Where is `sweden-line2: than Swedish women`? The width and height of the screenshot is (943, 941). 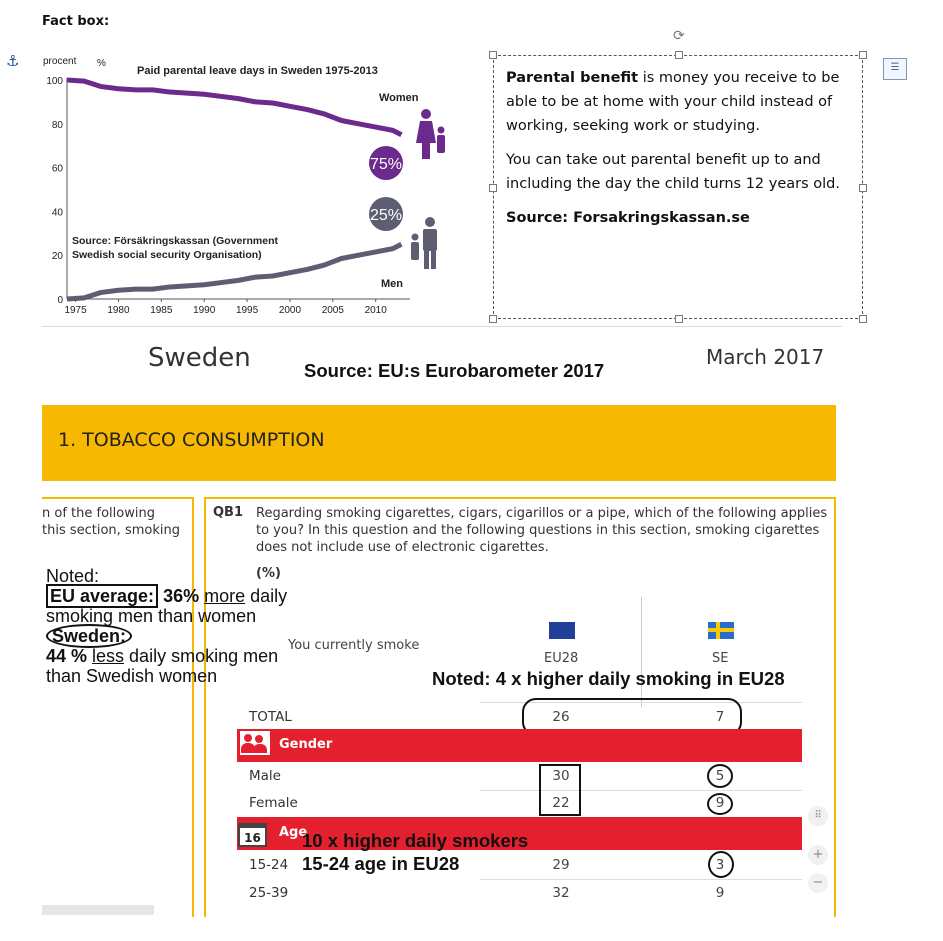
sweden-line2: than Swedish women is located at coordinates (132, 676).